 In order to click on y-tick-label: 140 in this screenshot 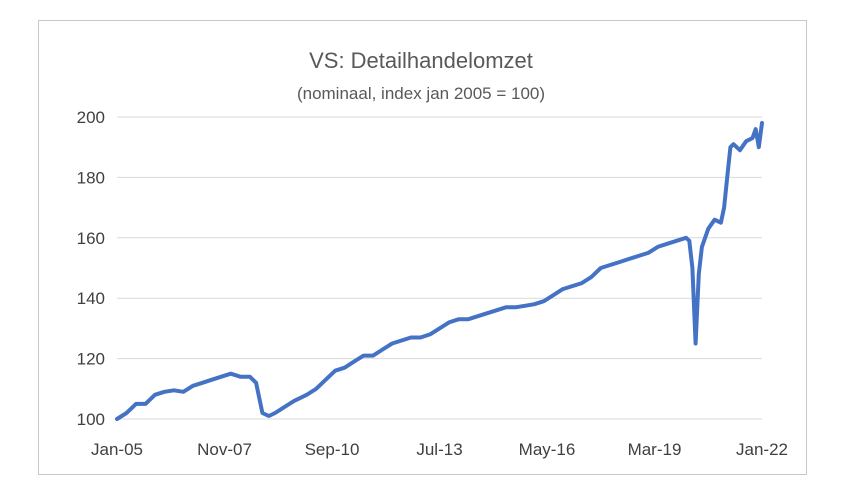, I will do `click(91, 298)`.